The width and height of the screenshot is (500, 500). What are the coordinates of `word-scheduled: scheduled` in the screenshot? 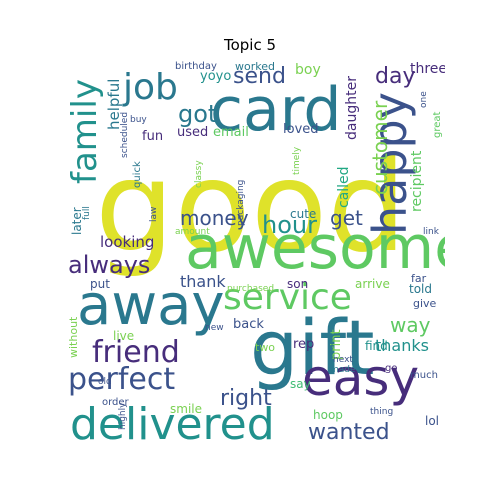 It's located at (125, 134).